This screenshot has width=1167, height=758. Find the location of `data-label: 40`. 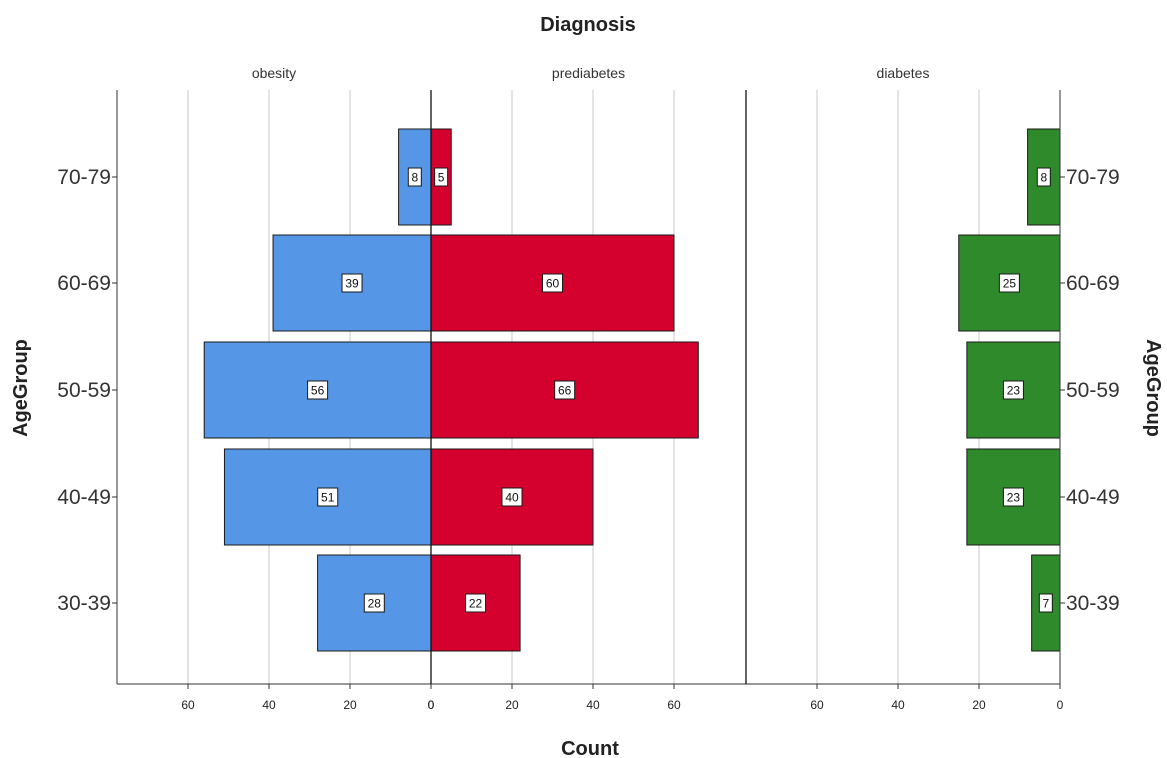

data-label: 40 is located at coordinates (512, 498).